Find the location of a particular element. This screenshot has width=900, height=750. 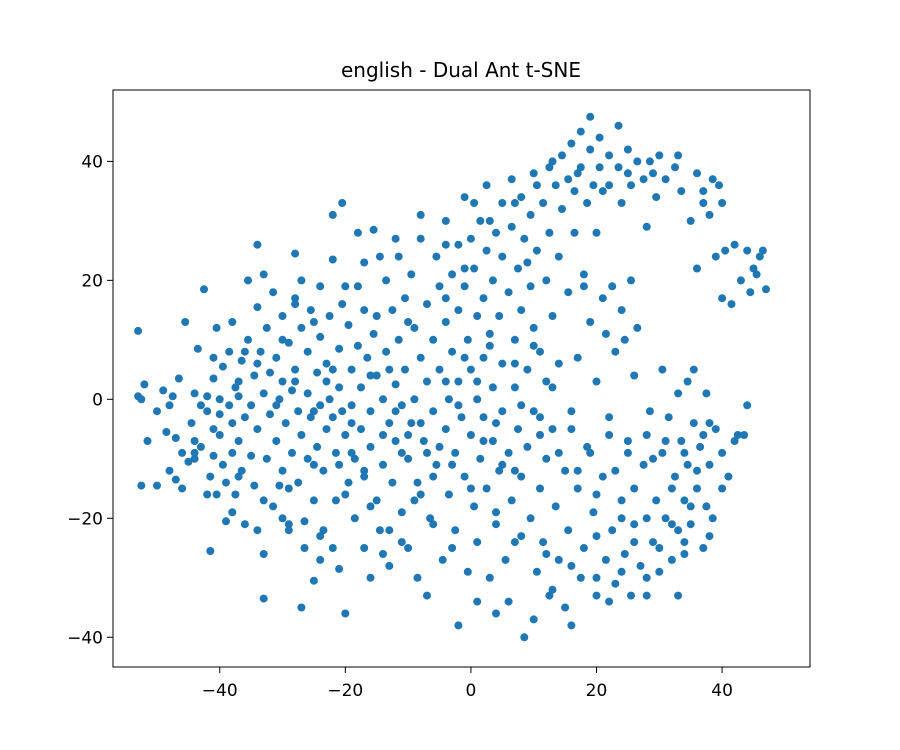

y-tick-label: 20 is located at coordinates (92, 281).